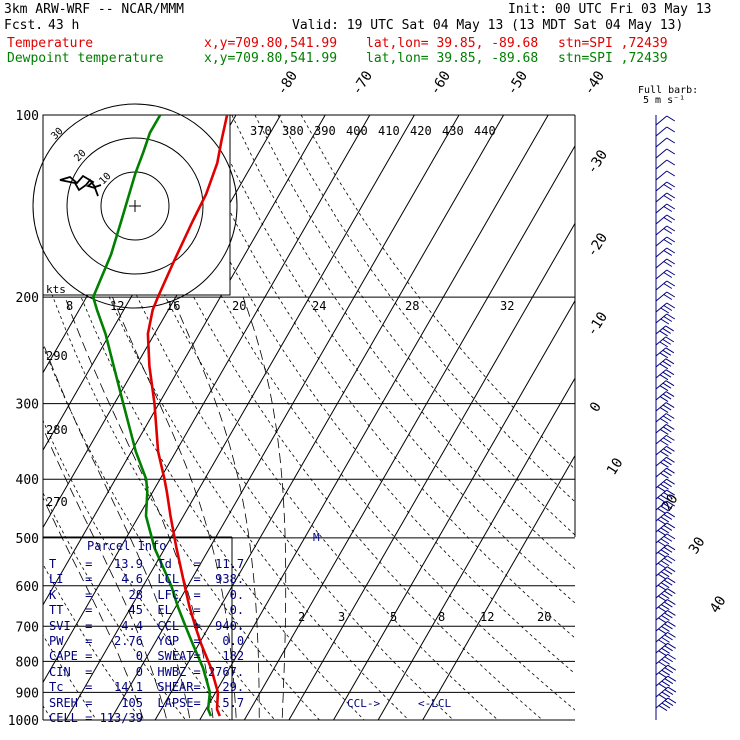  Describe the element at coordinates (452, 43) in the screenshot. I see `temperature-latlon: lat,lon= 39.85, -89.68` at that location.